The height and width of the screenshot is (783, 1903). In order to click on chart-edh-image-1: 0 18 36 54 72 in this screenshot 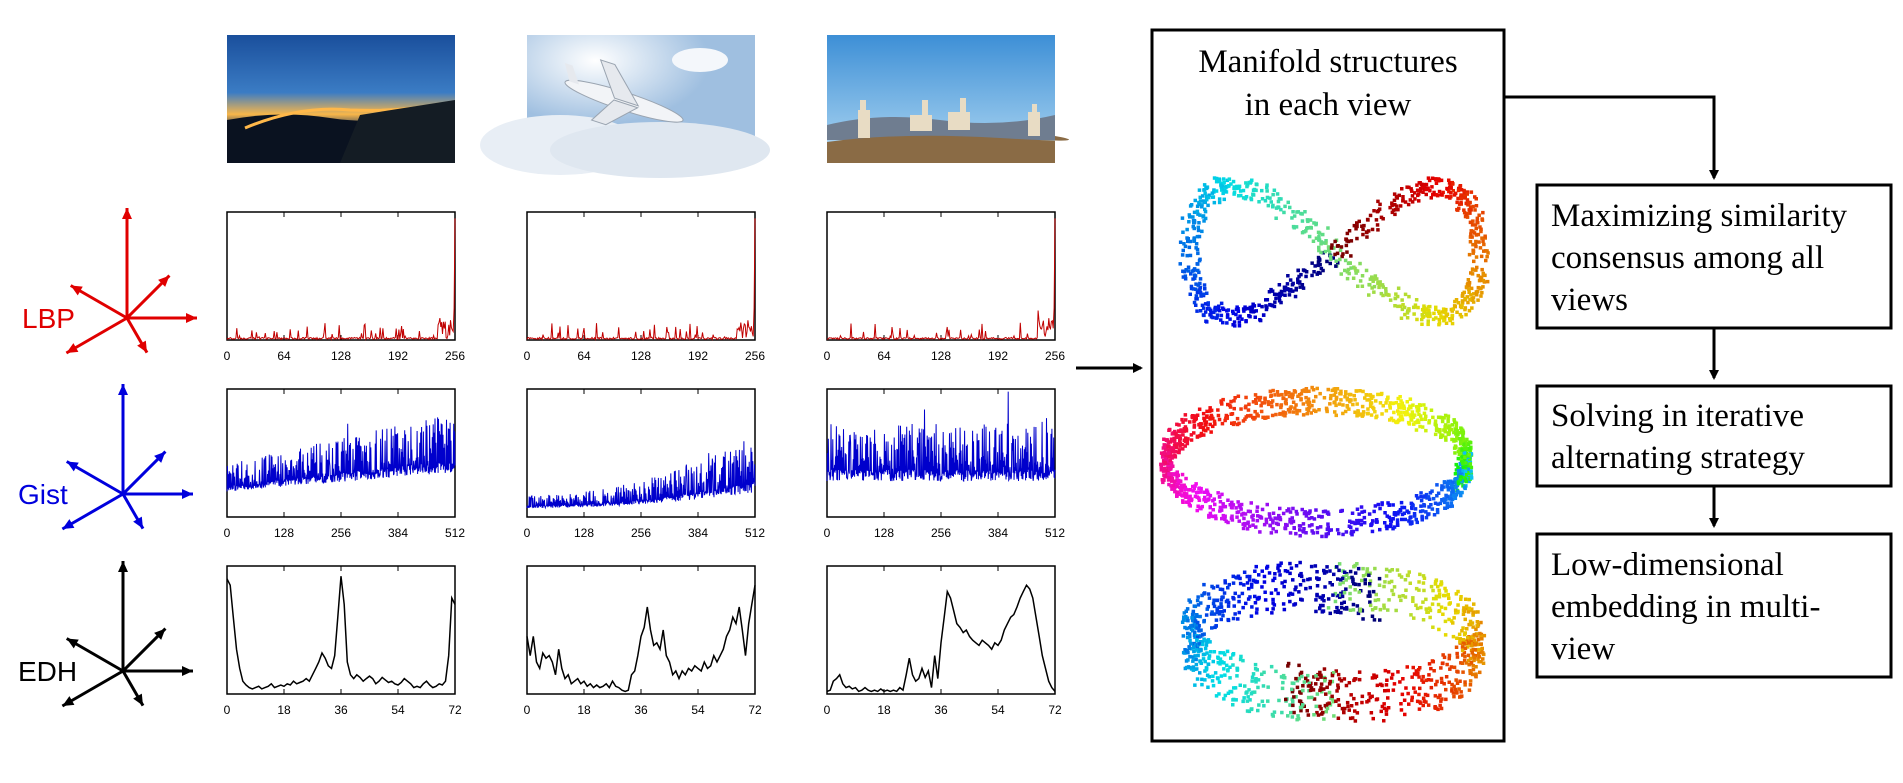, I will do `click(343, 641)`.